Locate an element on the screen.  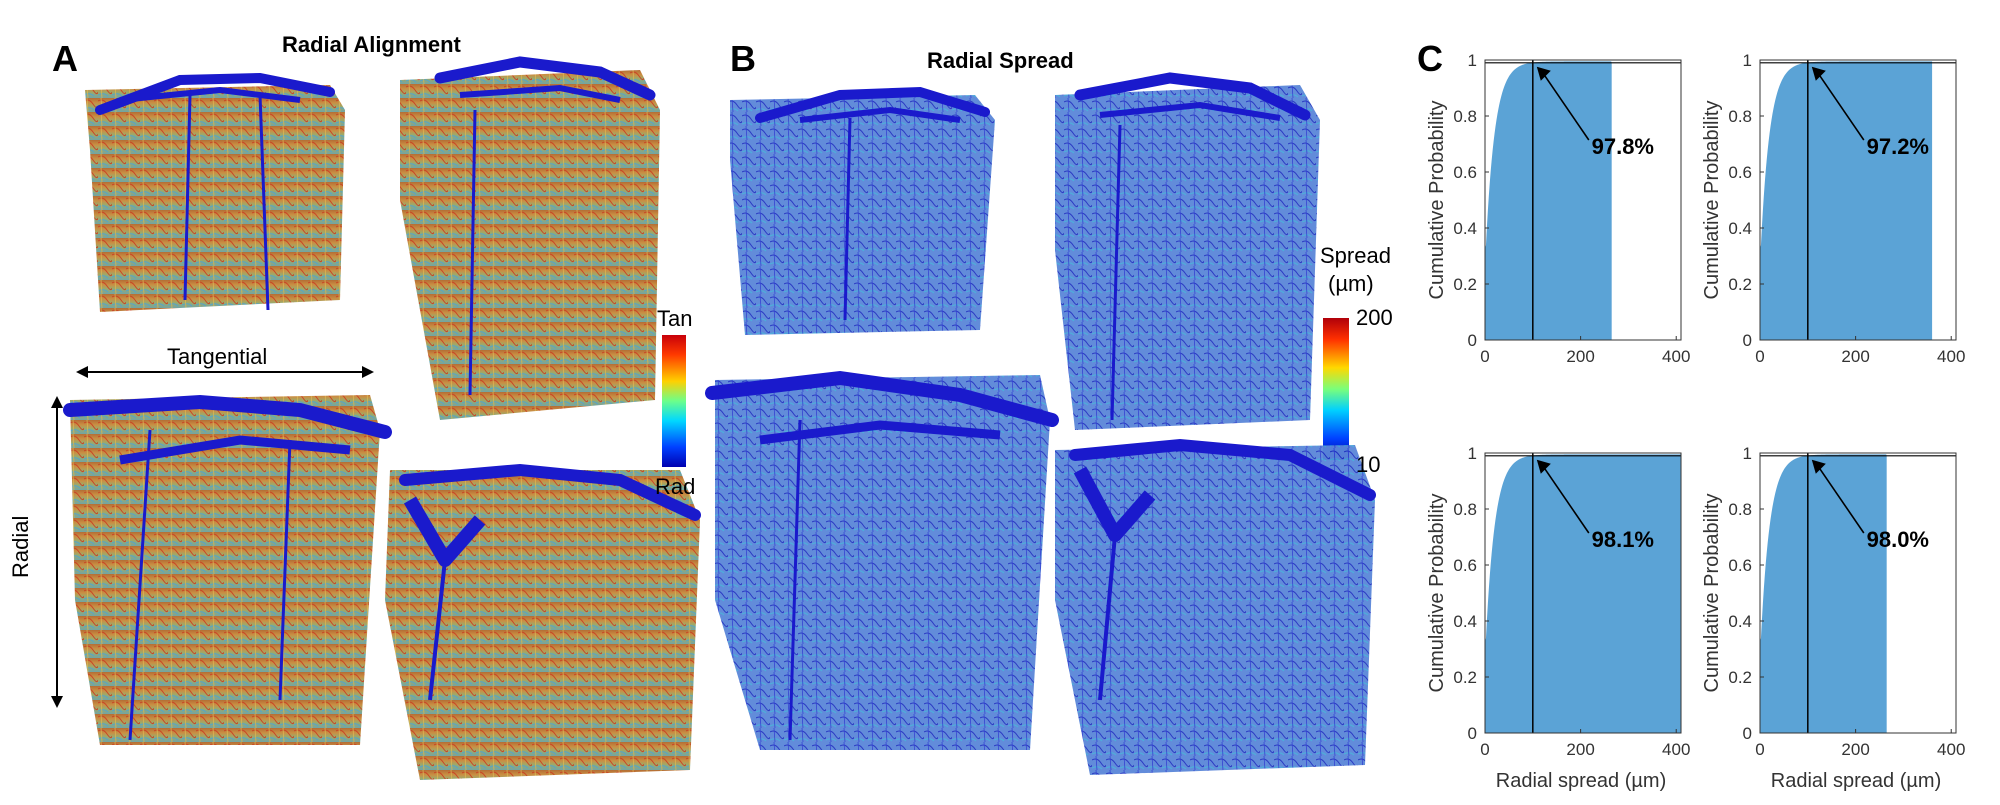
panel-c-letter: C is located at coordinates (1430, 58).